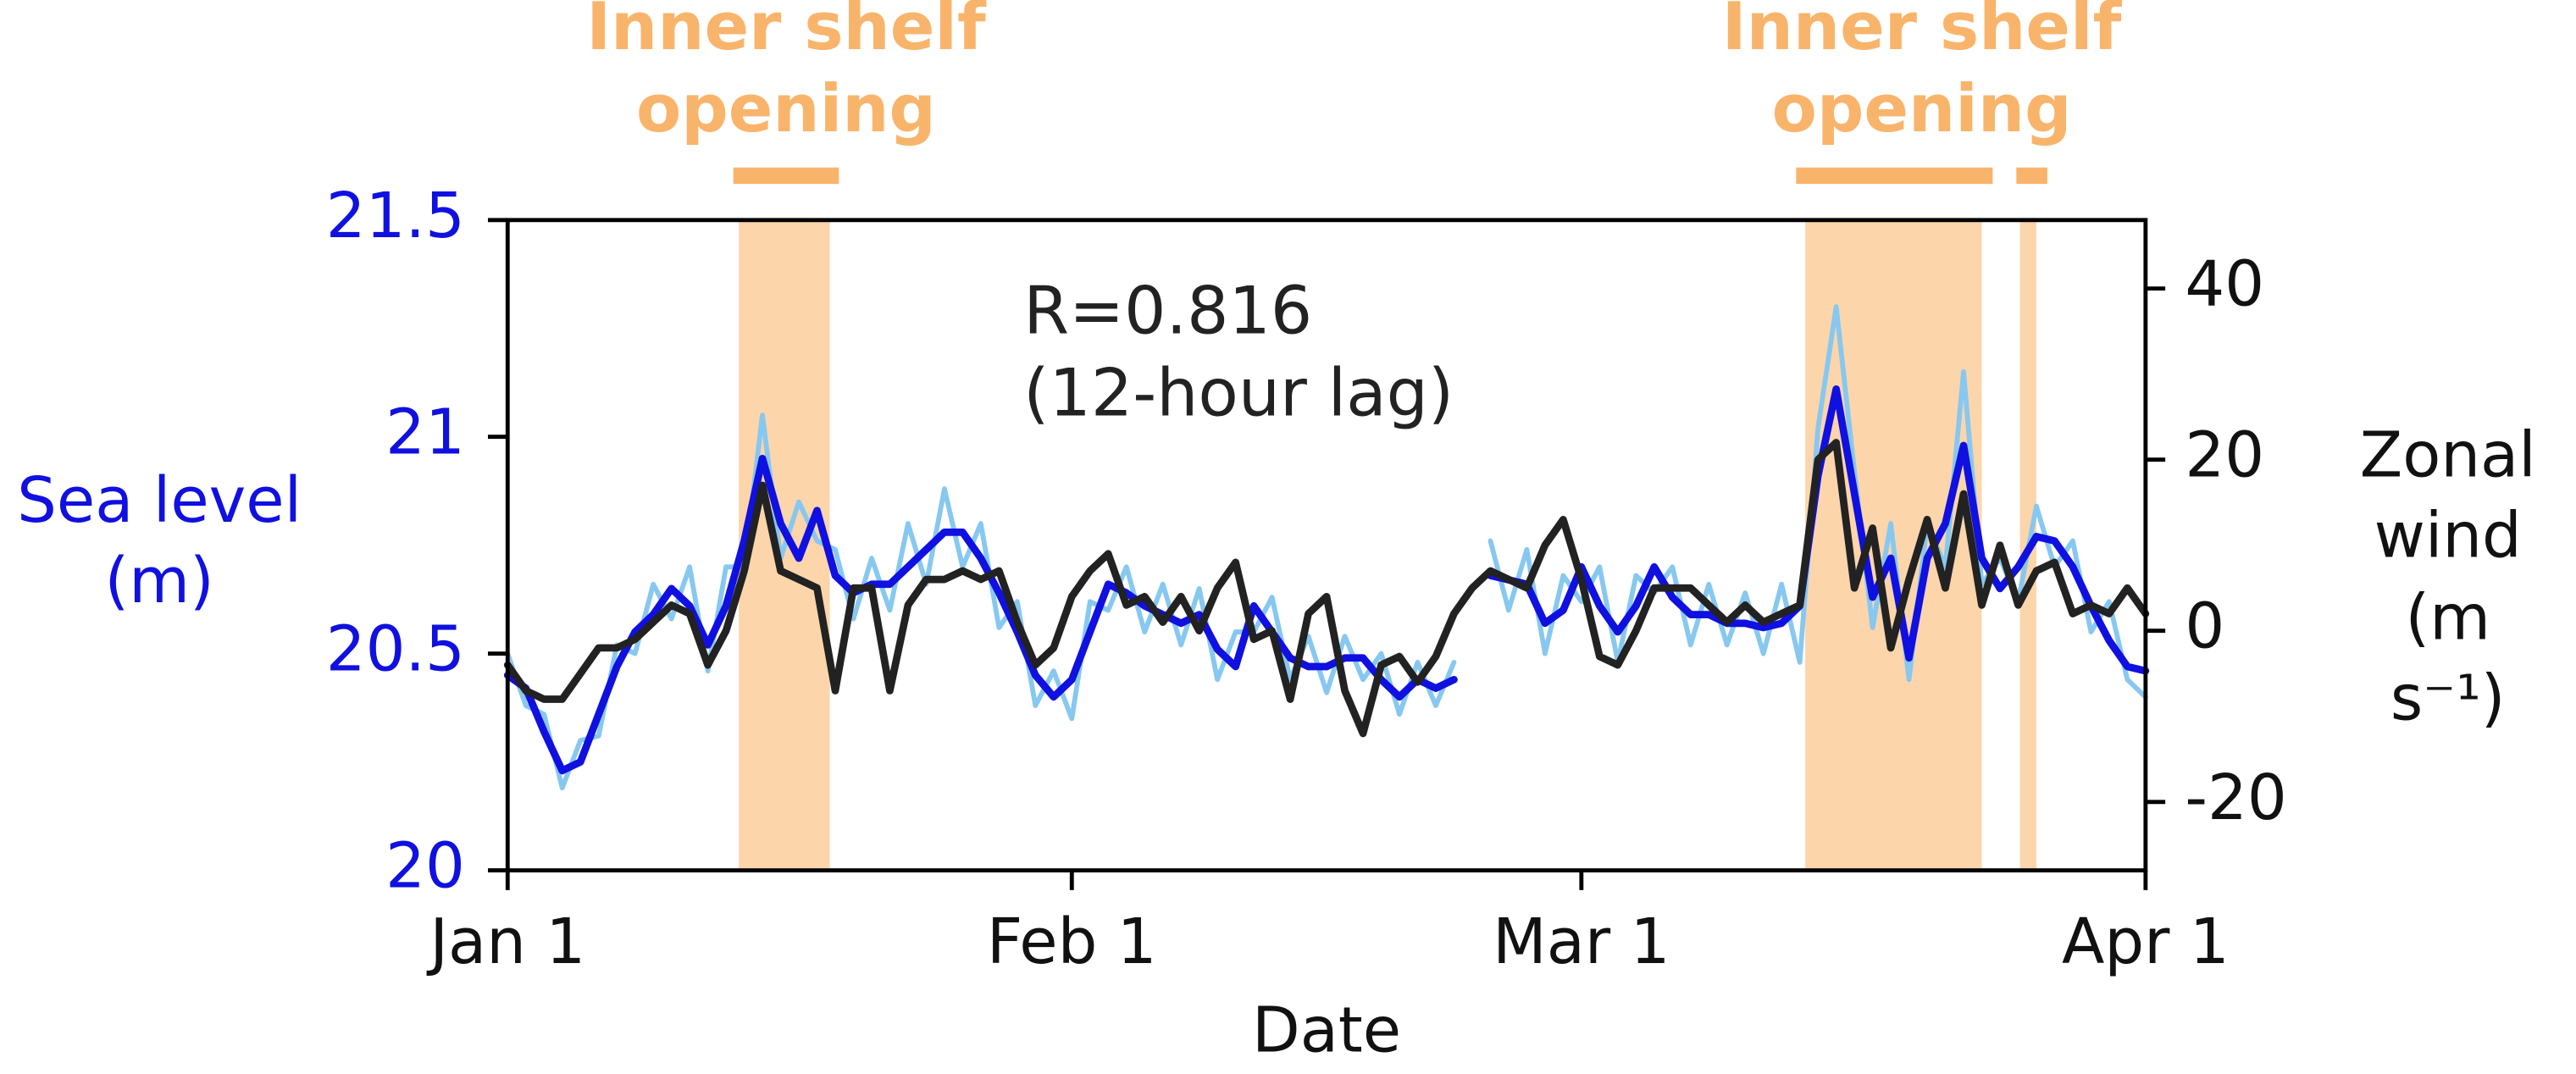 This screenshot has height=1074, width=2576. Describe the element at coordinates (159, 540) in the screenshot. I see `y-axis-label: Sea level (m)` at that location.